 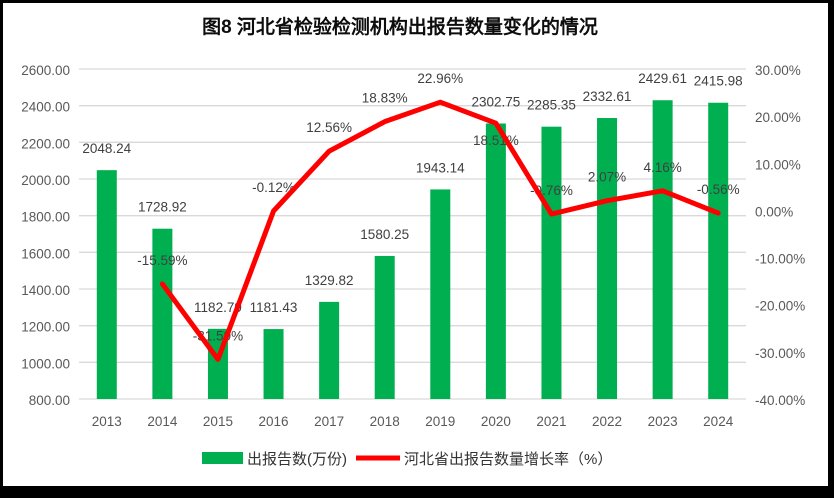 I want to click on bar-2019, so click(x=440, y=294).